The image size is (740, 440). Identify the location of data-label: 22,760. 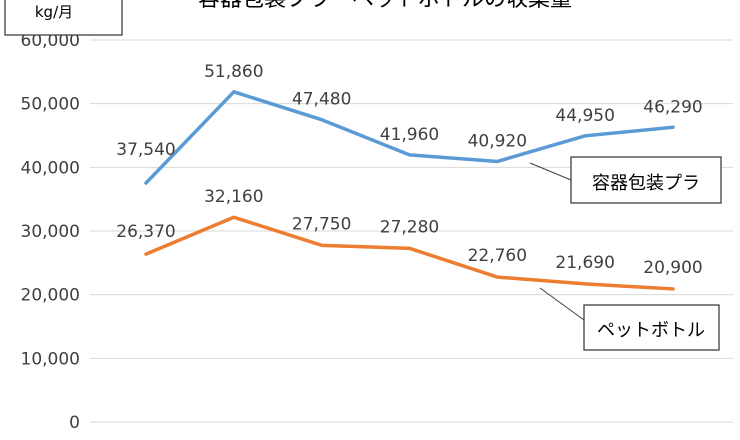
(497, 256).